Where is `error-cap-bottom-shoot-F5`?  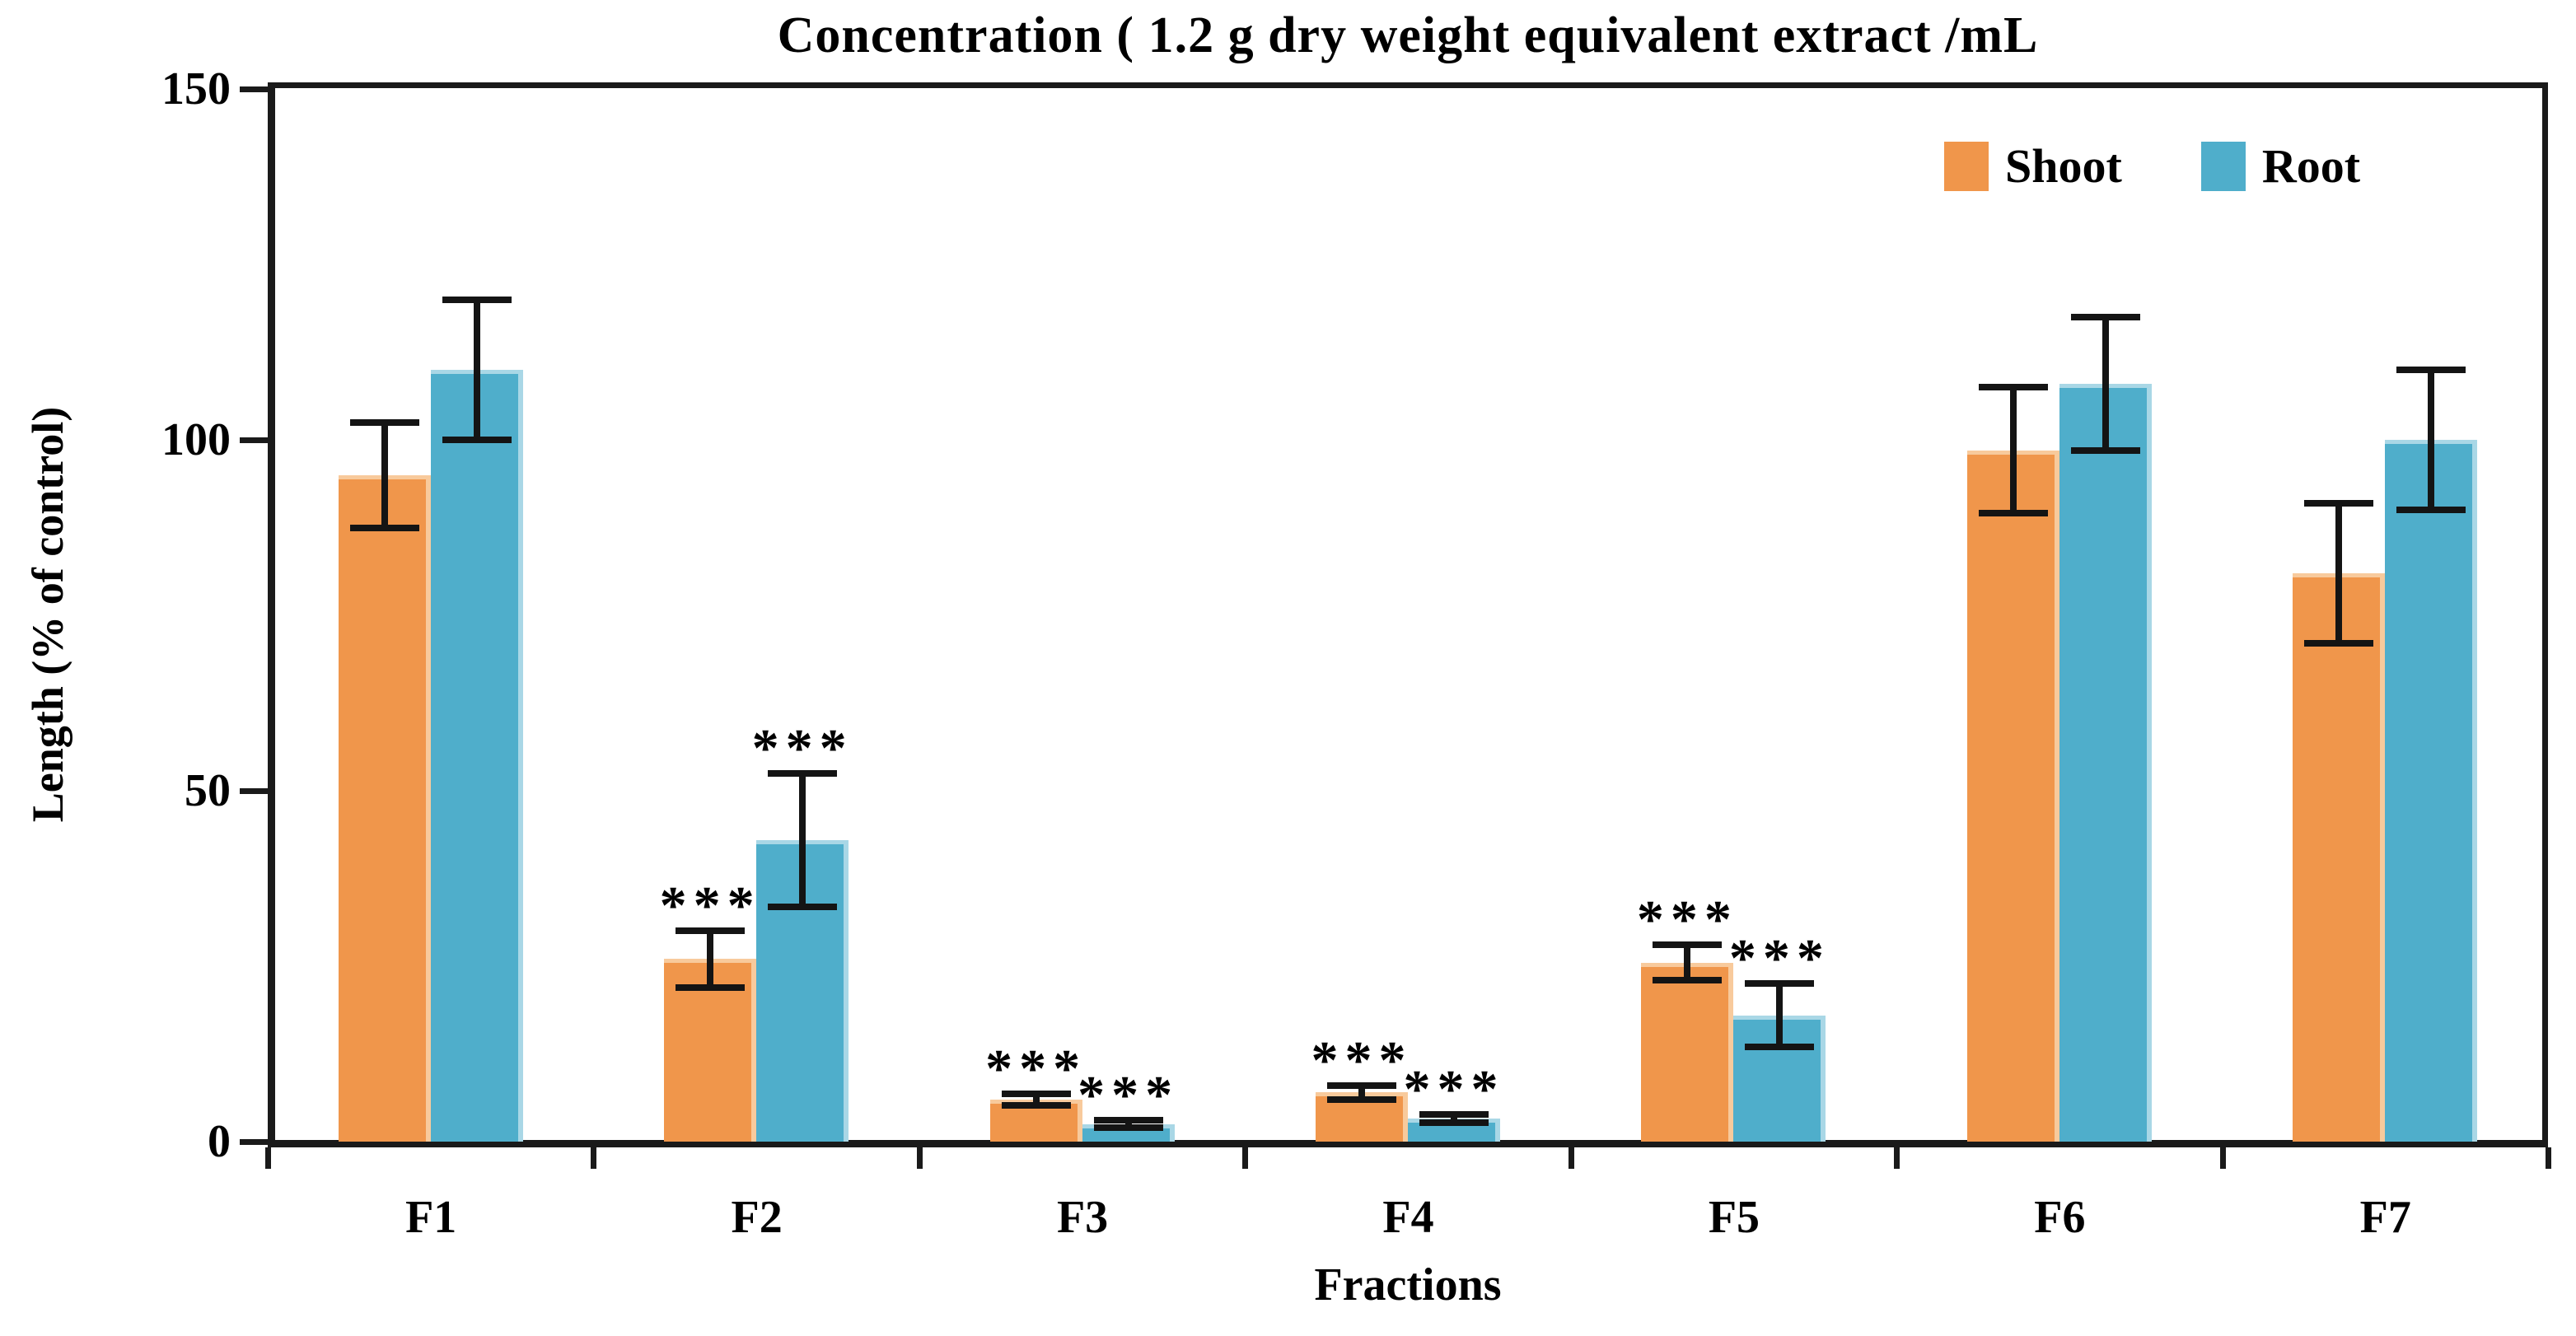
error-cap-bottom-shoot-F5 is located at coordinates (1688, 980).